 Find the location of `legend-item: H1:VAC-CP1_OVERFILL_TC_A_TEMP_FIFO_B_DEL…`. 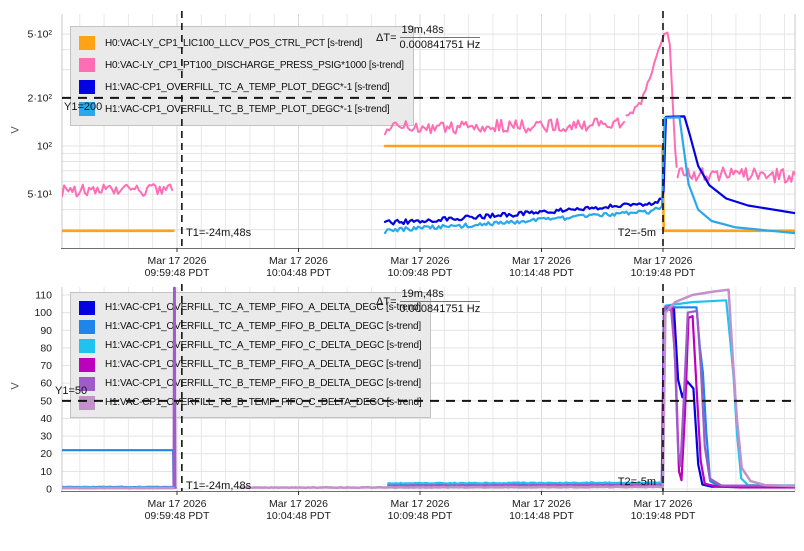

legend-item: H1:VAC-CP1_OVERFILL_TC_A_TEMP_FIFO_B_DEL… is located at coordinates (250, 326).